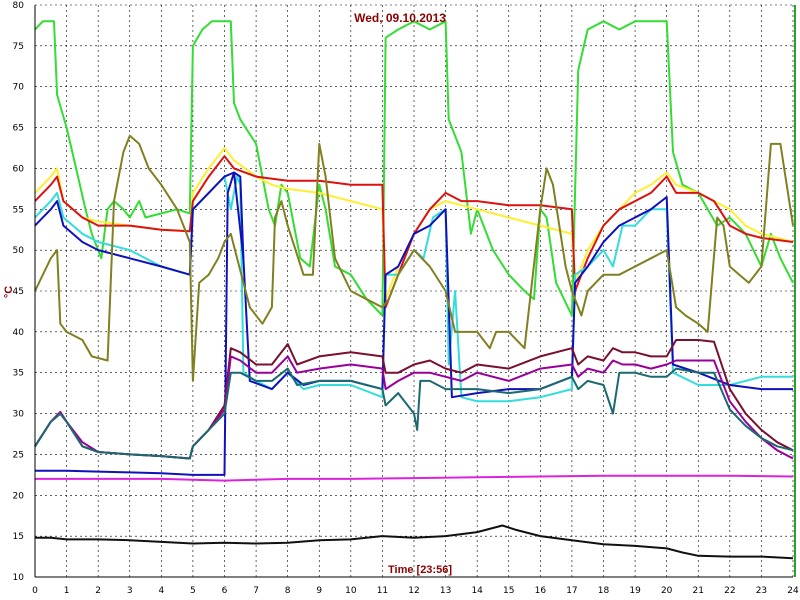  What do you see at coordinates (67, 591) in the screenshot?
I see `x-tick-label: 1` at bounding box center [67, 591].